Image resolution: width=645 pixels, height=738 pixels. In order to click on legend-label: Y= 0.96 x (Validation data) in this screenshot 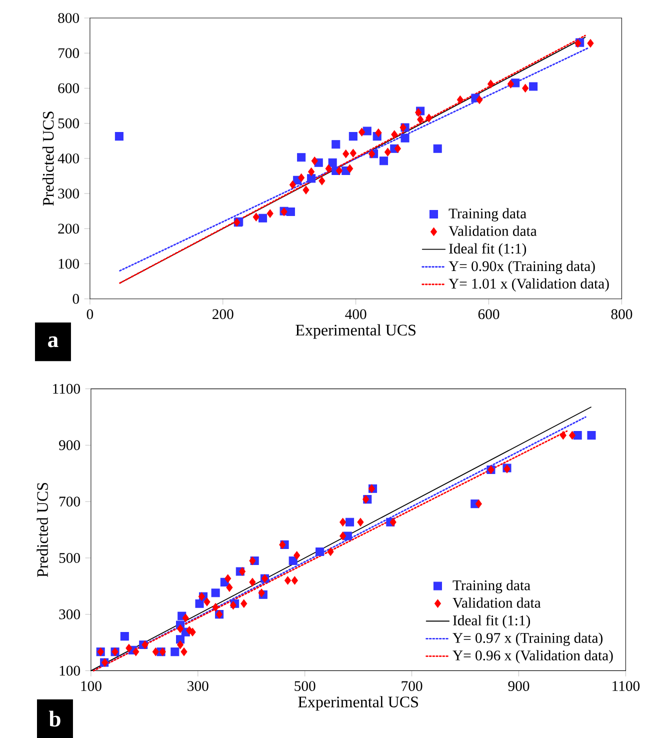, I will do `click(533, 657)`.